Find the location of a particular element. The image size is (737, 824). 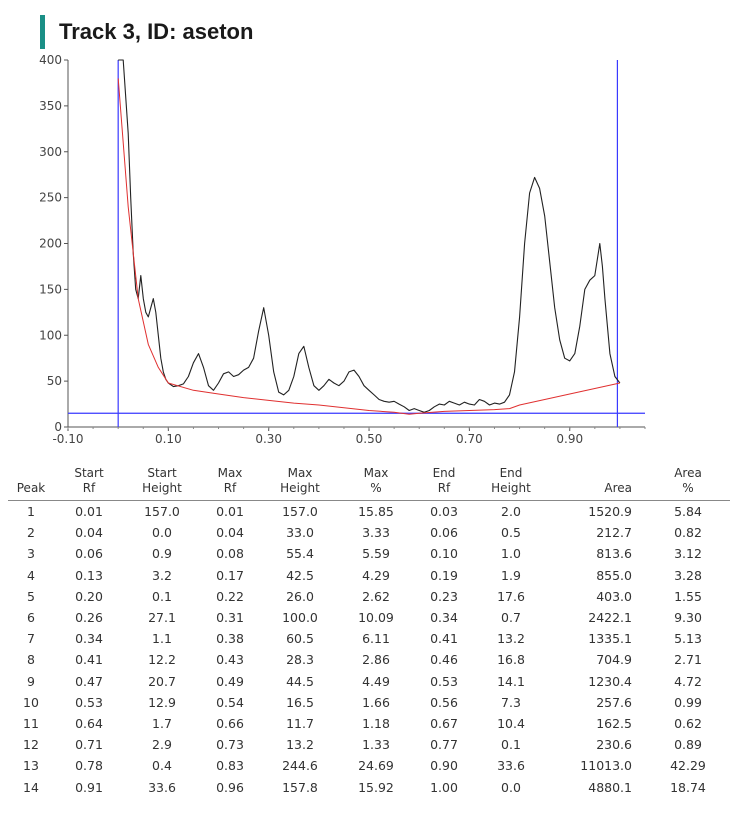

table-cell: 0.53 is located at coordinates (444, 681).